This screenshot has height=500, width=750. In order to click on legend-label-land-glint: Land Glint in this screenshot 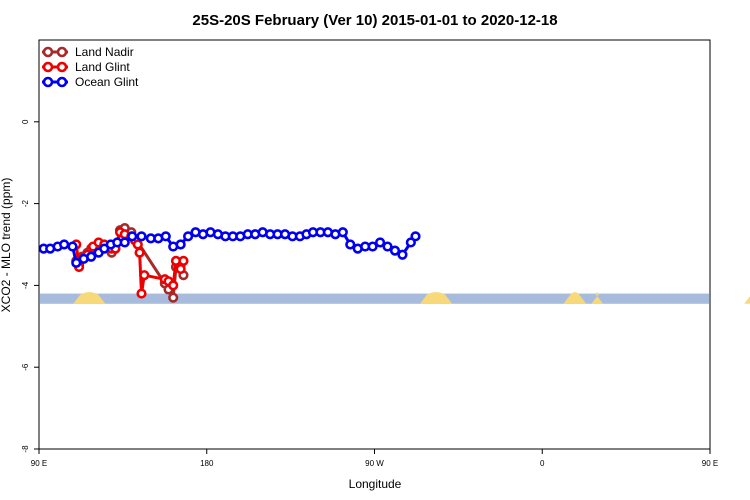, I will do `click(102, 67)`.